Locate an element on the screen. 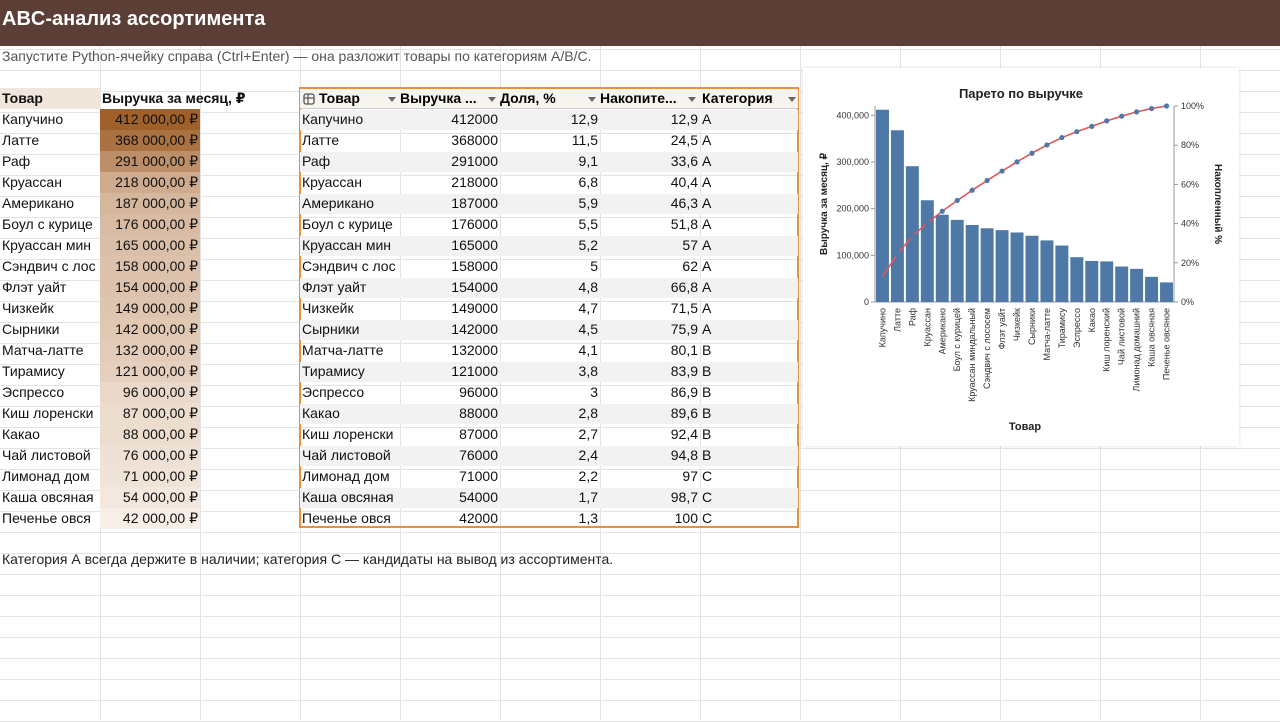  source-revenue-cell: 154 000,00 ₽ is located at coordinates (150, 287).